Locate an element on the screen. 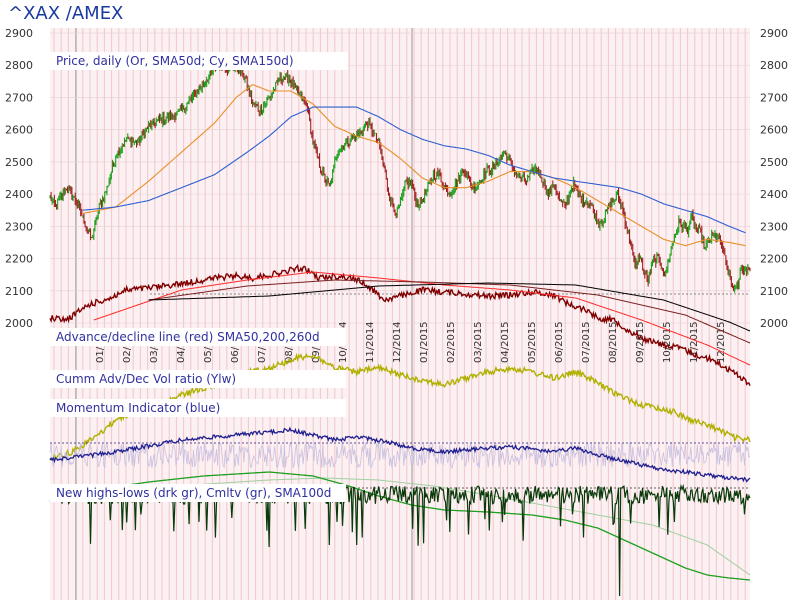  x-tick-label: 09/14 is located at coordinates (316, 348).